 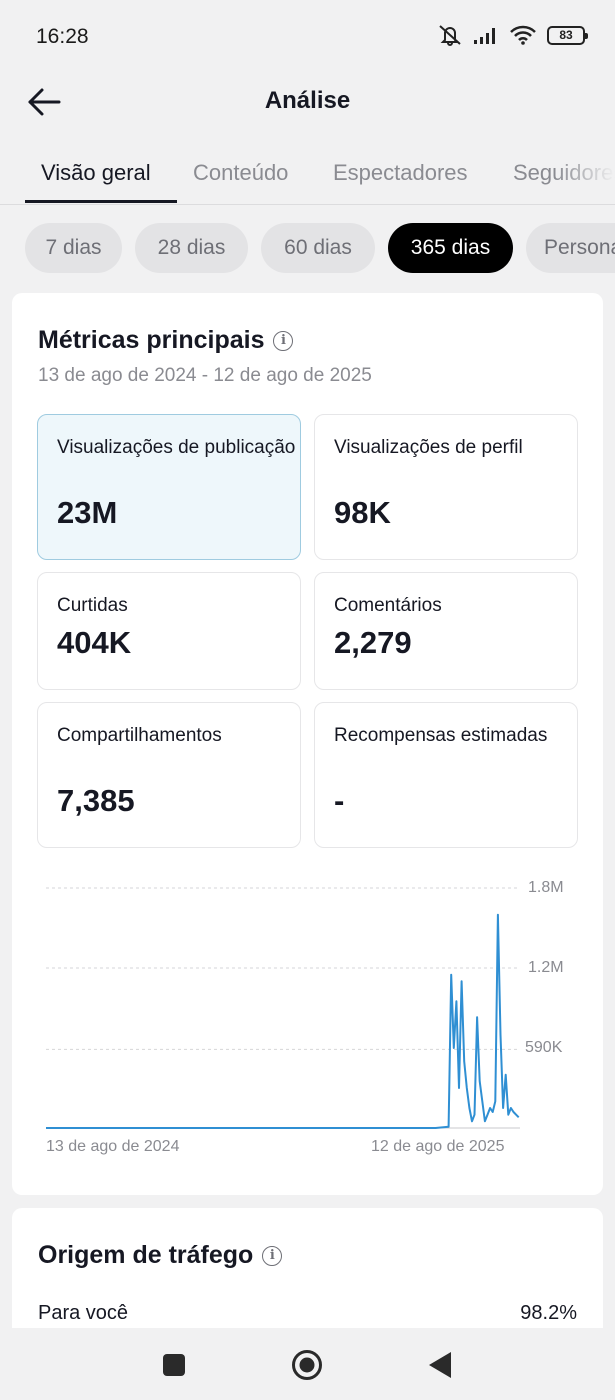 What do you see at coordinates (585, 172) in the screenshot?
I see `tabs-fade` at bounding box center [585, 172].